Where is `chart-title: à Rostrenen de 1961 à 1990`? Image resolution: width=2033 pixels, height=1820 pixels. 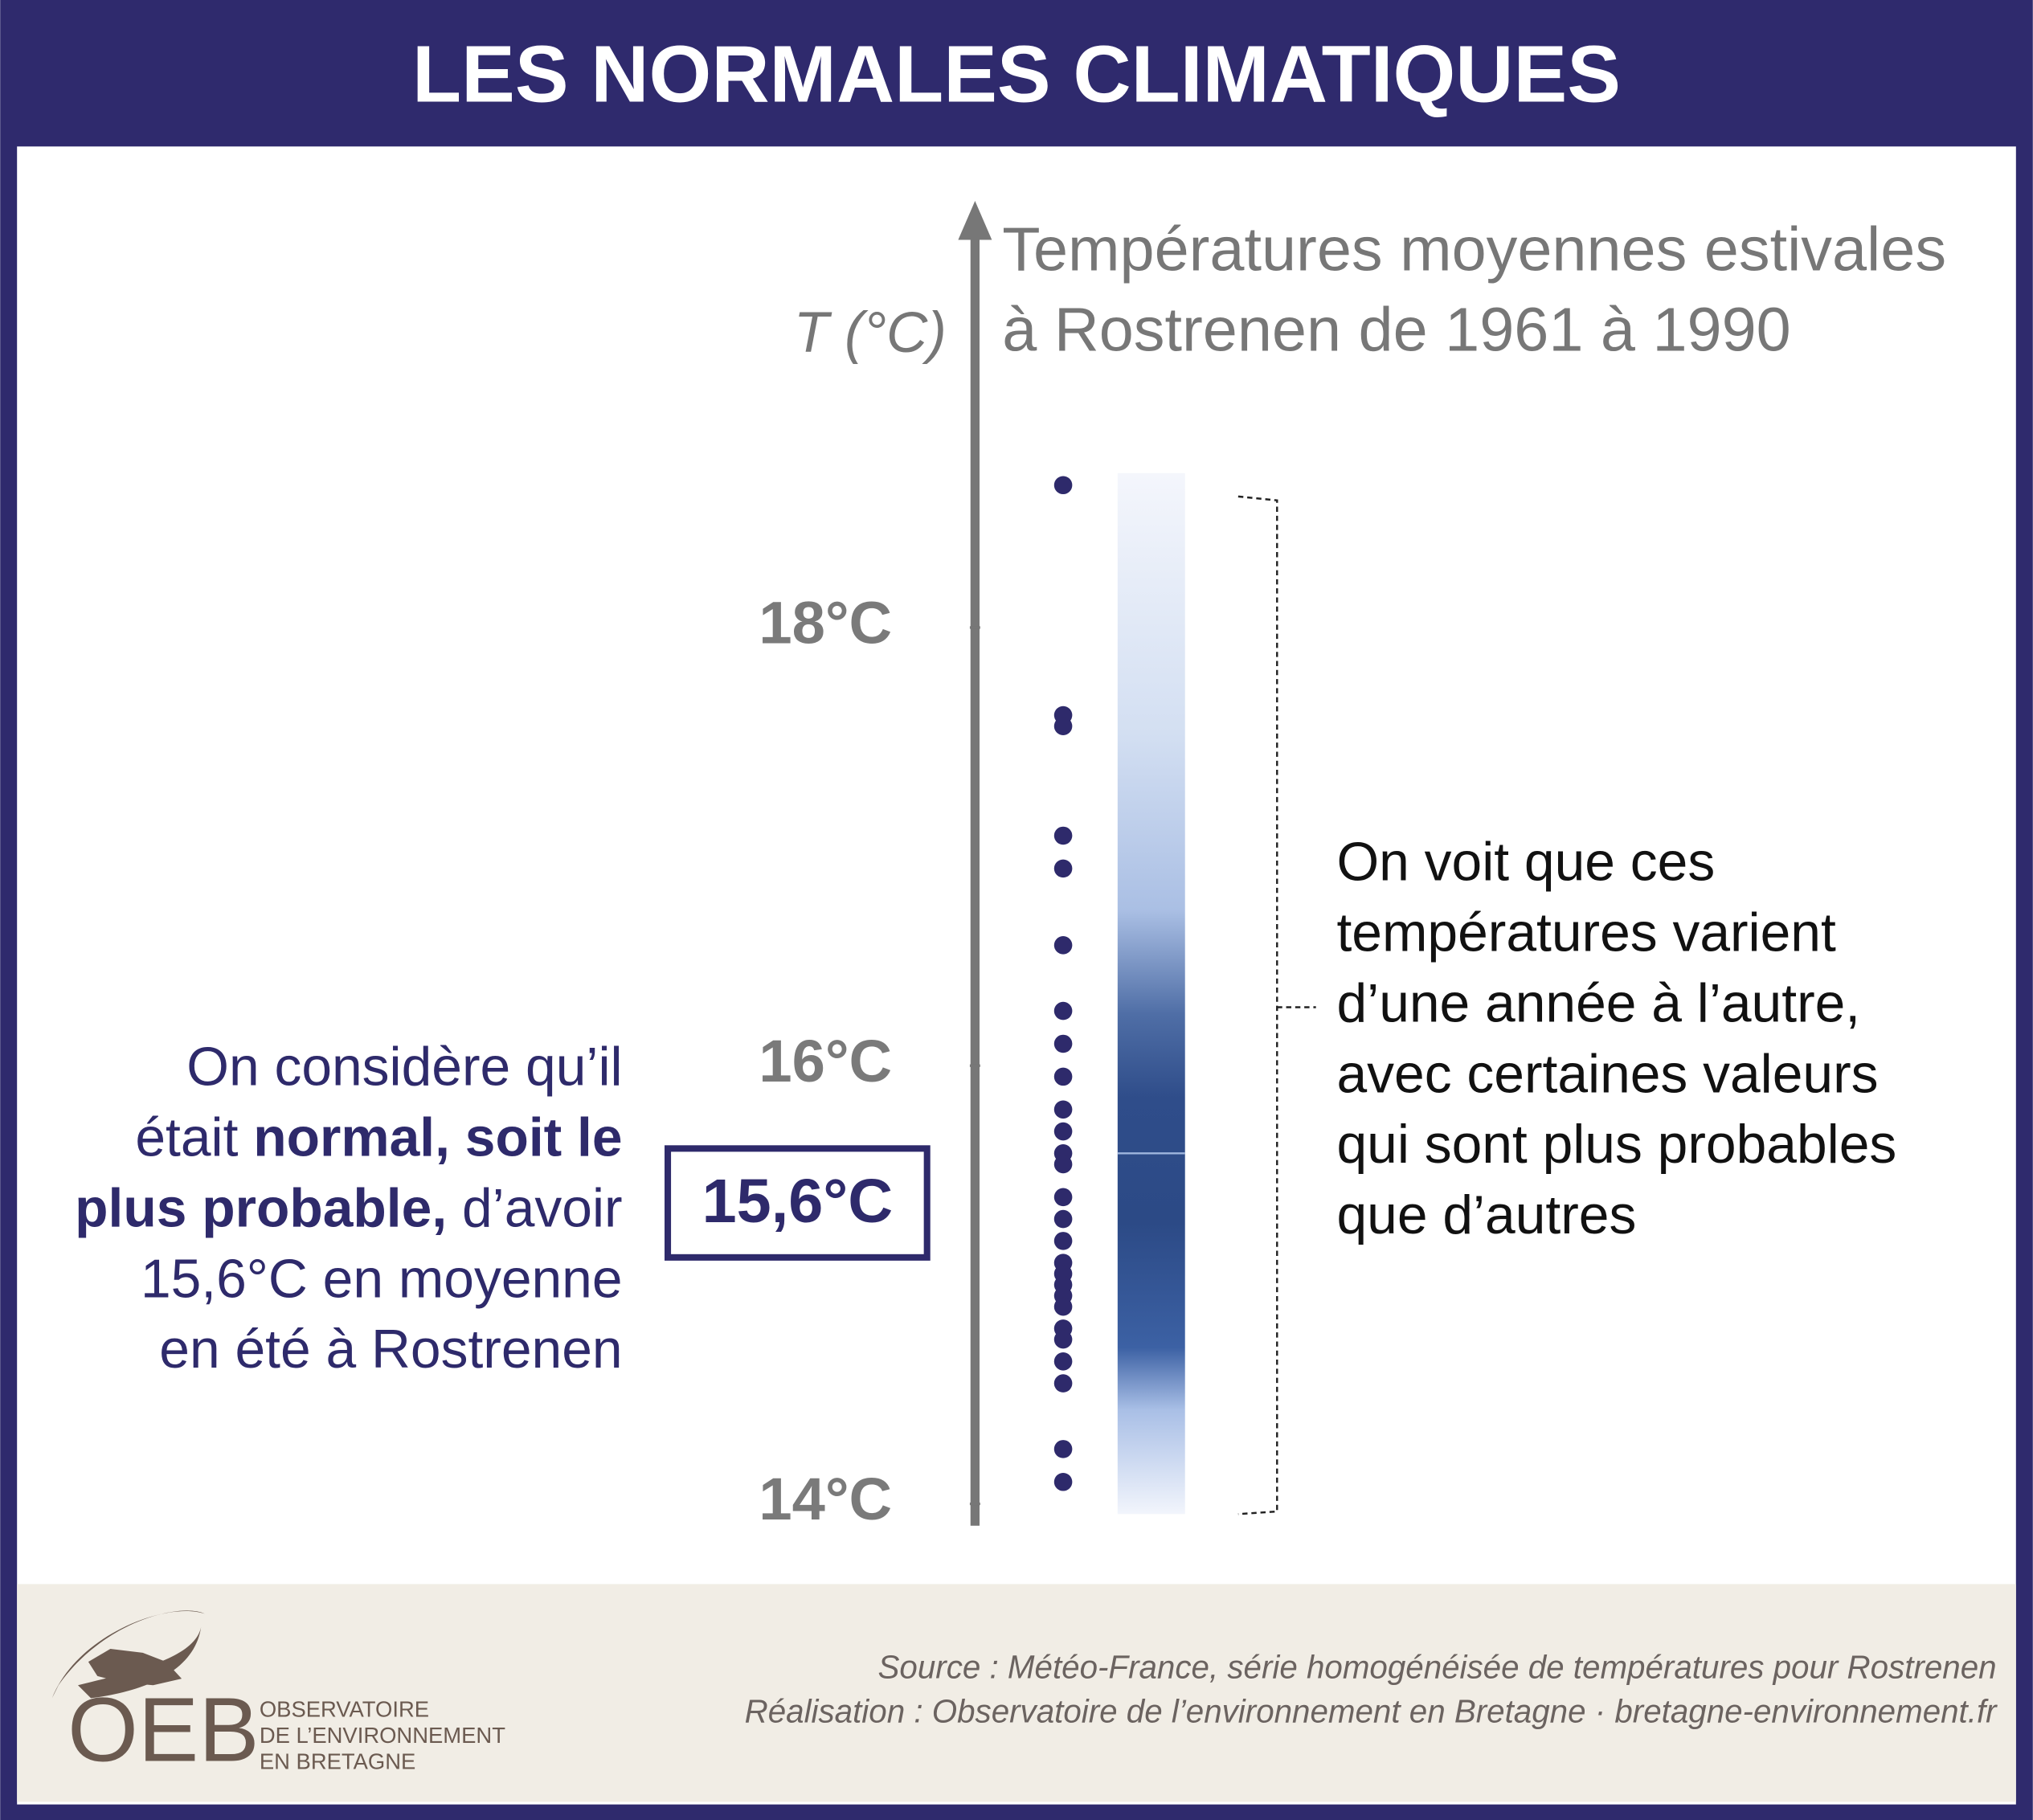
chart-title: à Rostrenen de 1961 à 1990 is located at coordinates (1396, 330).